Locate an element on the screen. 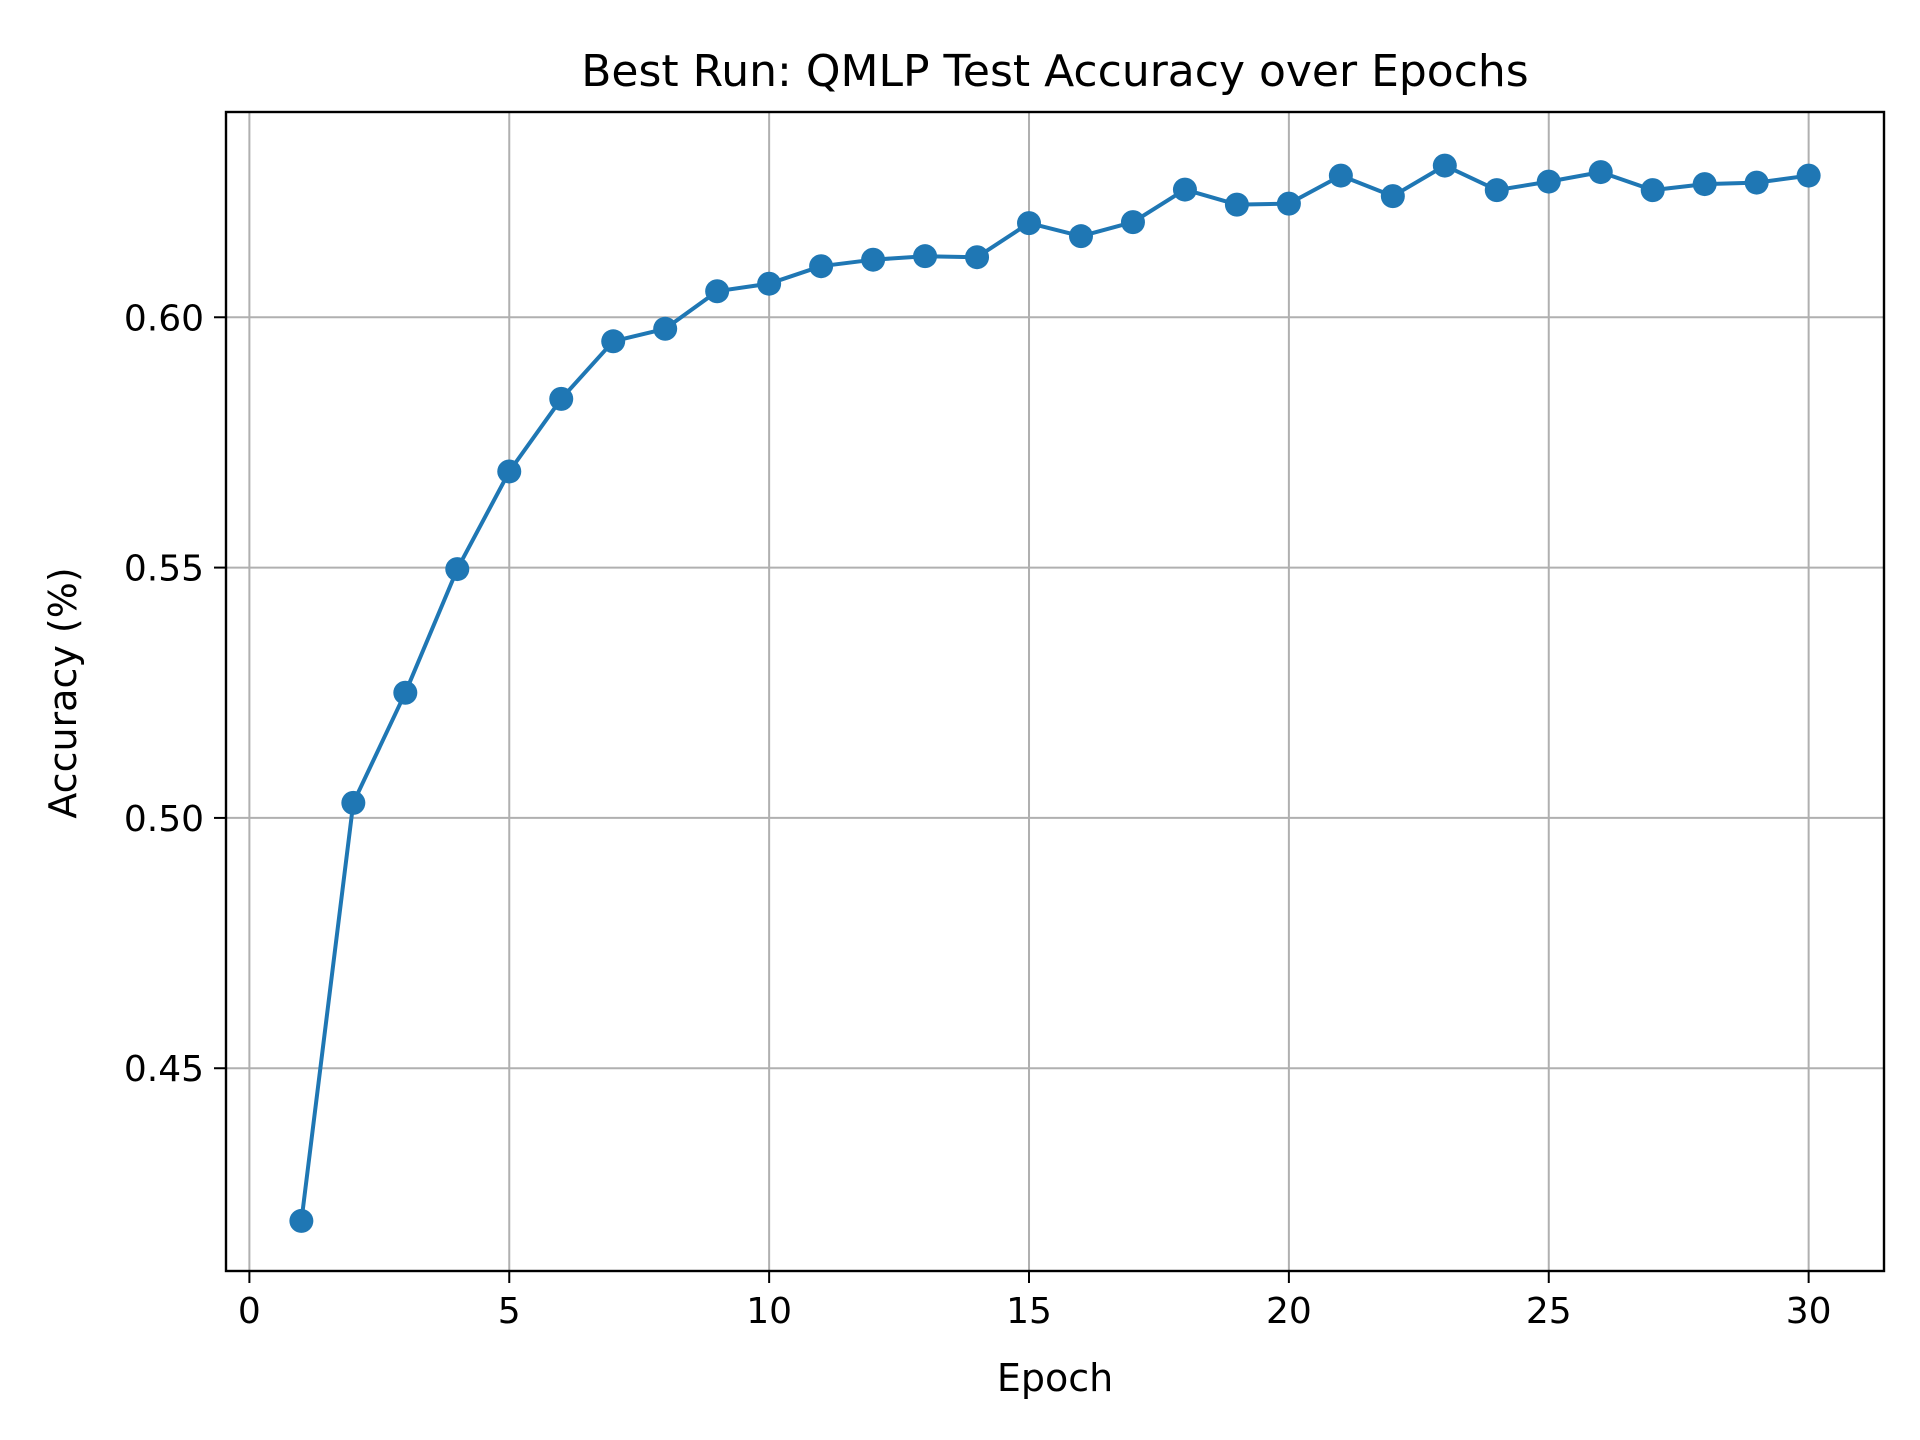  y-tick-label: 0.45 is located at coordinates (164, 1069).